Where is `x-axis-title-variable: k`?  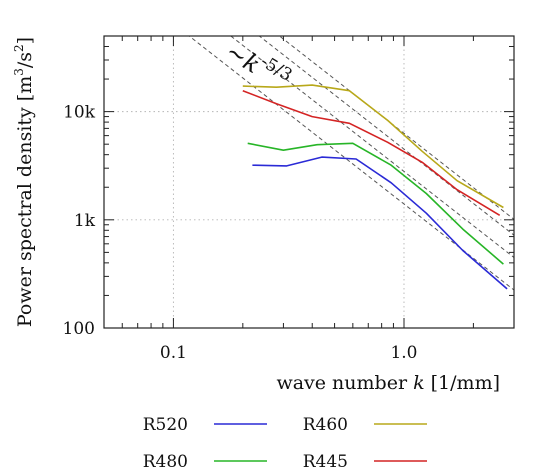
x-axis-title-variable: k is located at coordinates (419, 383).